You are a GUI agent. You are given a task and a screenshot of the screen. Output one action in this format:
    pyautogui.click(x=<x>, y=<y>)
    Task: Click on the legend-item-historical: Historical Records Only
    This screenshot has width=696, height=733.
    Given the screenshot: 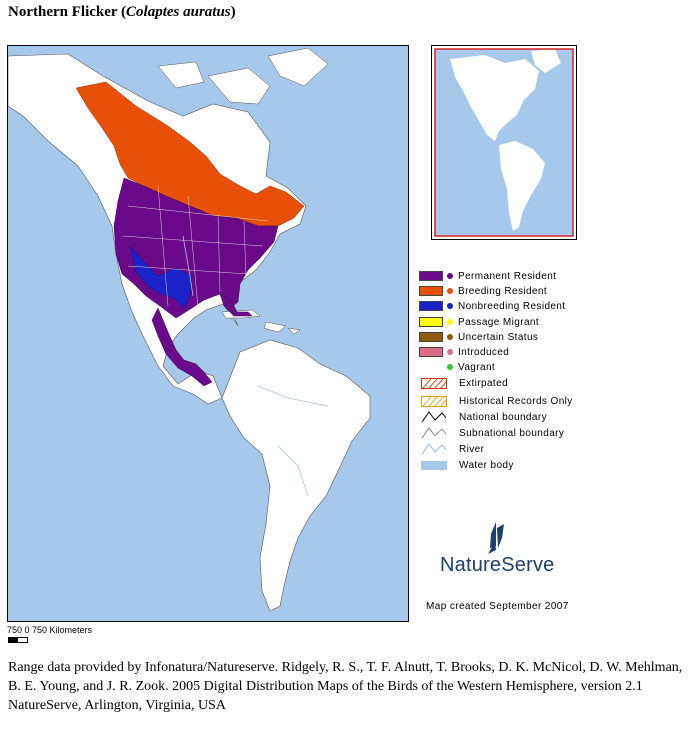 What is the action you would take?
    pyautogui.click(x=496, y=401)
    